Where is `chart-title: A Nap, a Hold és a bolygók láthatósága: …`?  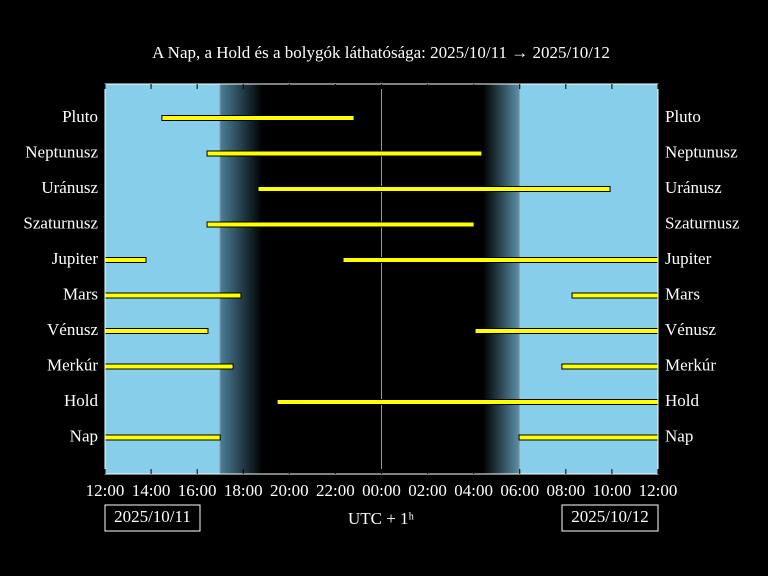 chart-title: A Nap, a Hold és a bolygók láthatósága: … is located at coordinates (381, 52).